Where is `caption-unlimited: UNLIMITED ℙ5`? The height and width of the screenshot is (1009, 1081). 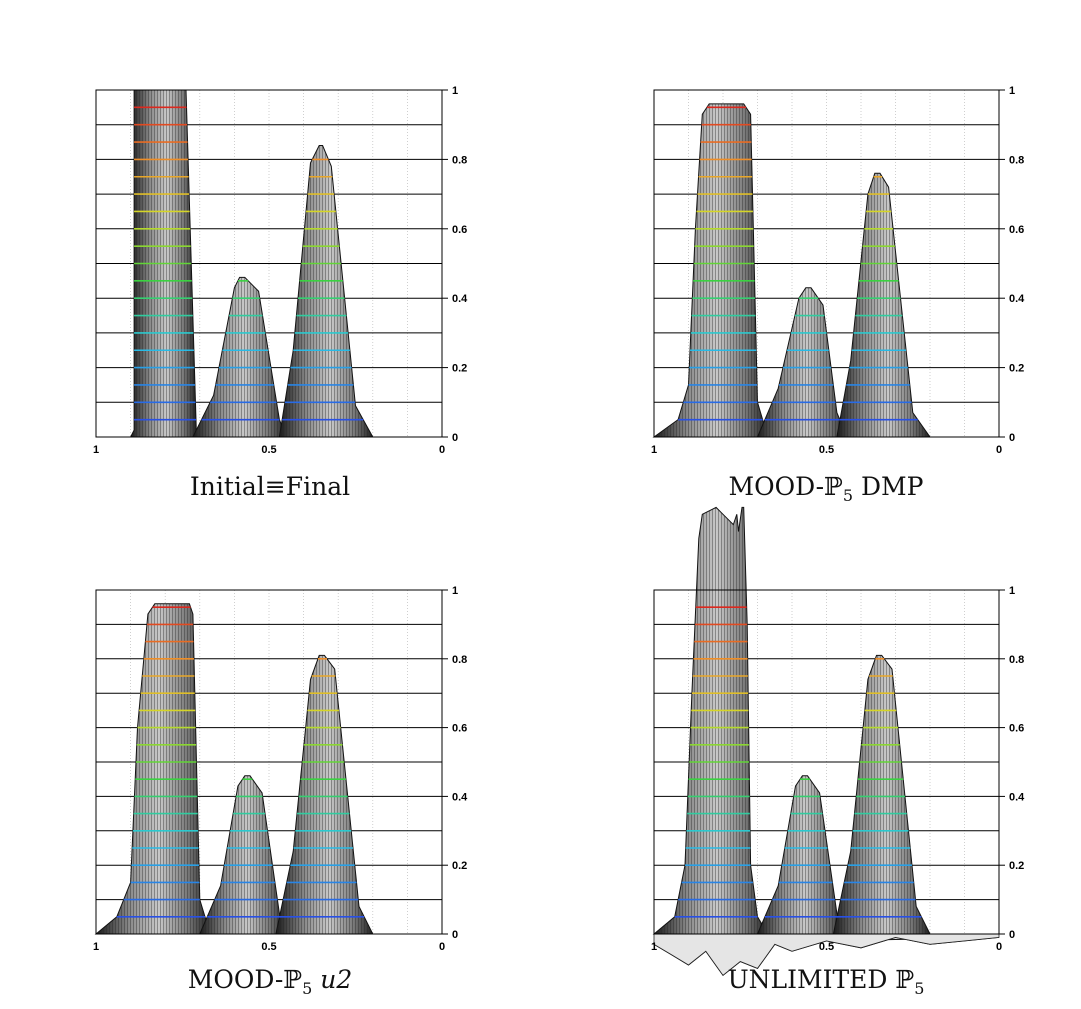 caption-unlimited: UNLIMITED ℙ5 is located at coordinates (826, 981).